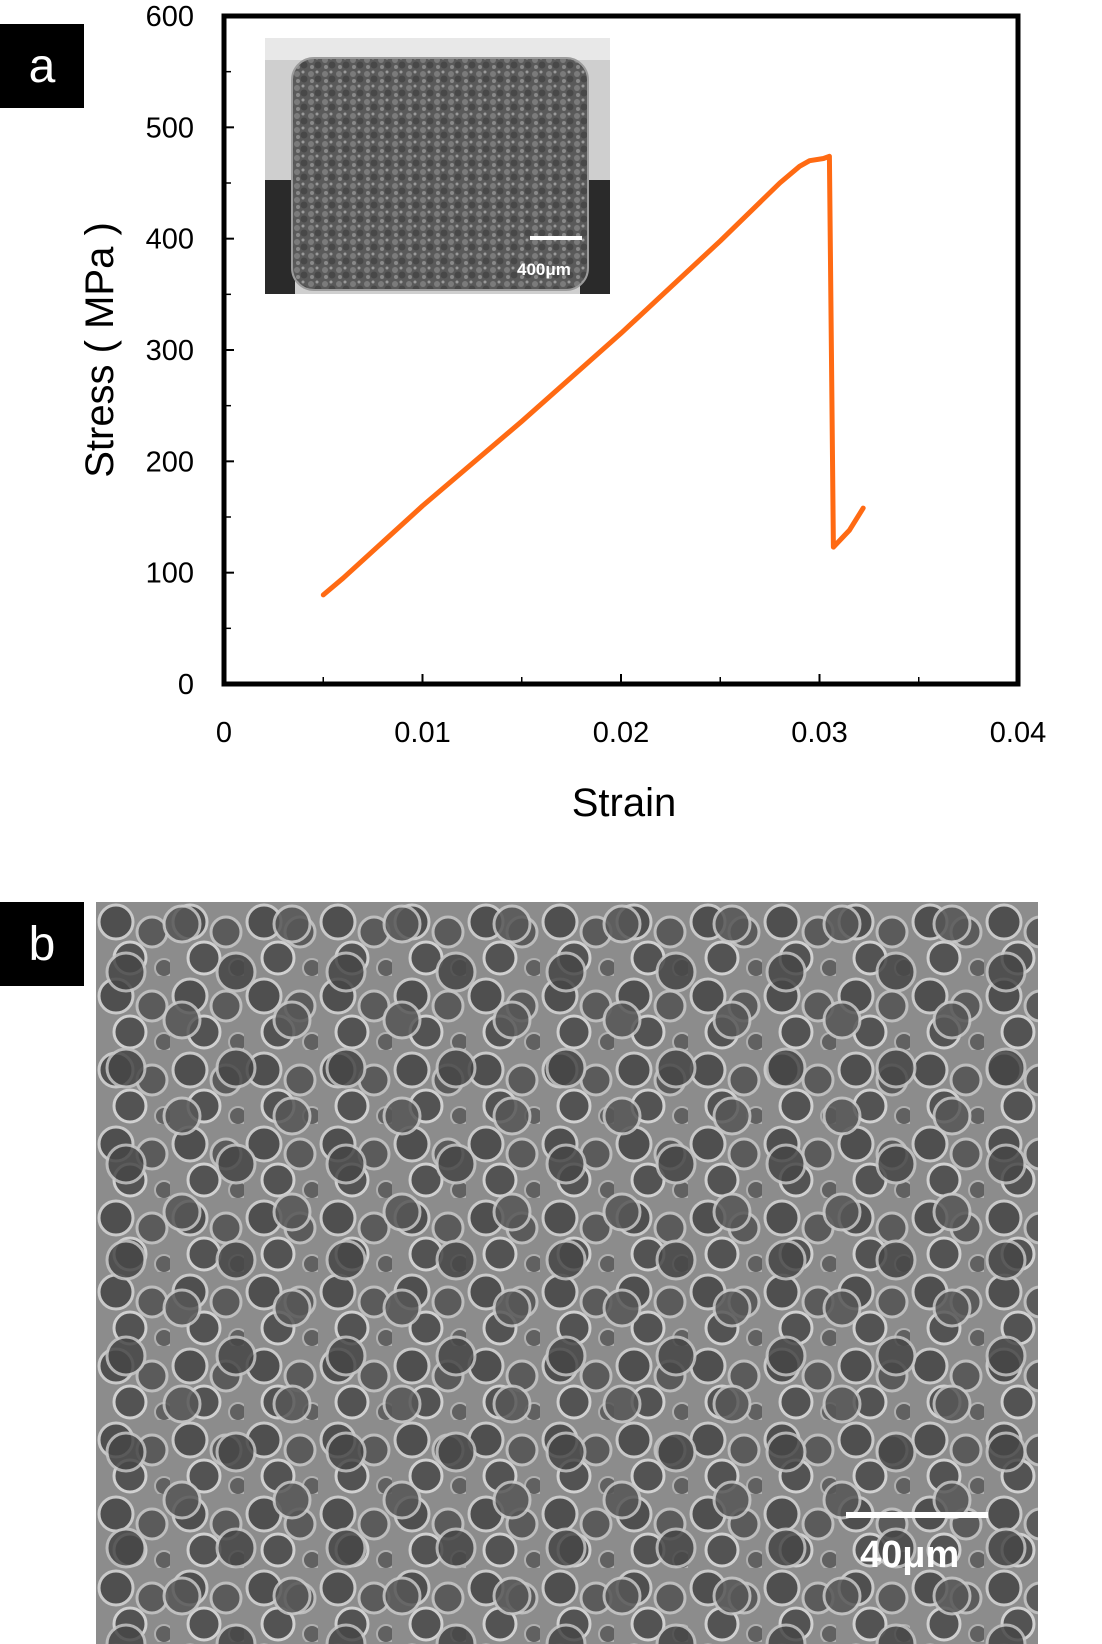 Image resolution: width=1102 pixels, height=1644 pixels. Describe the element at coordinates (544, 269) in the screenshot. I see `inset-scale-label: 400μm` at that location.